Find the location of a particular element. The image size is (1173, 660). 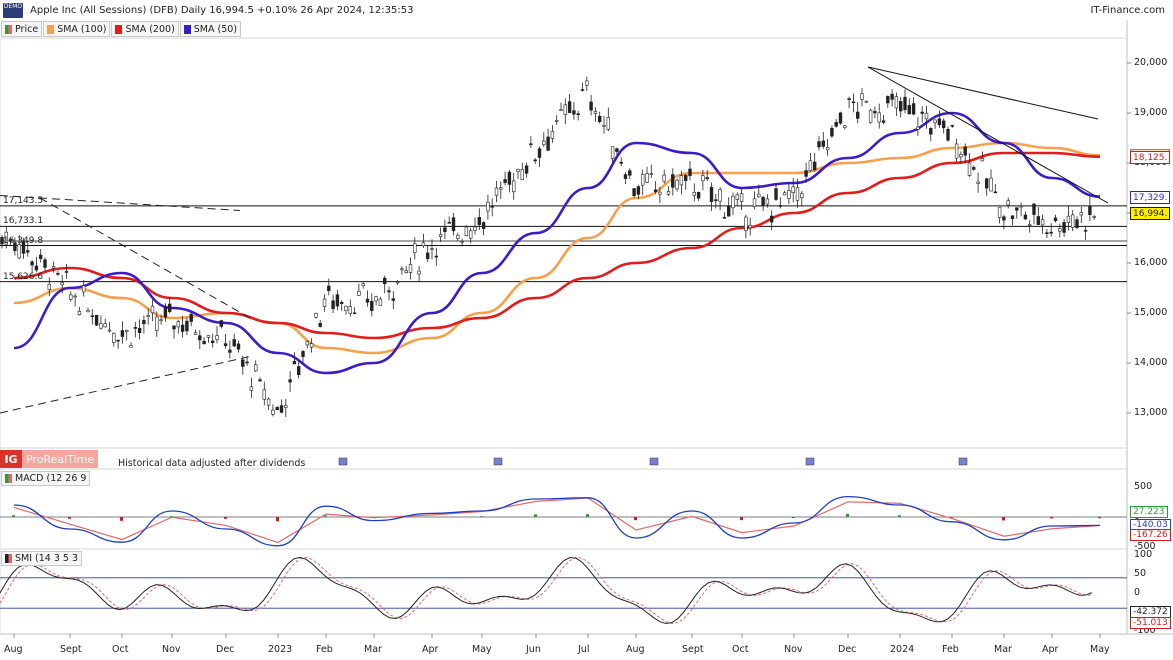

support-level-label: 17,143.5 is located at coordinates (23, 200).